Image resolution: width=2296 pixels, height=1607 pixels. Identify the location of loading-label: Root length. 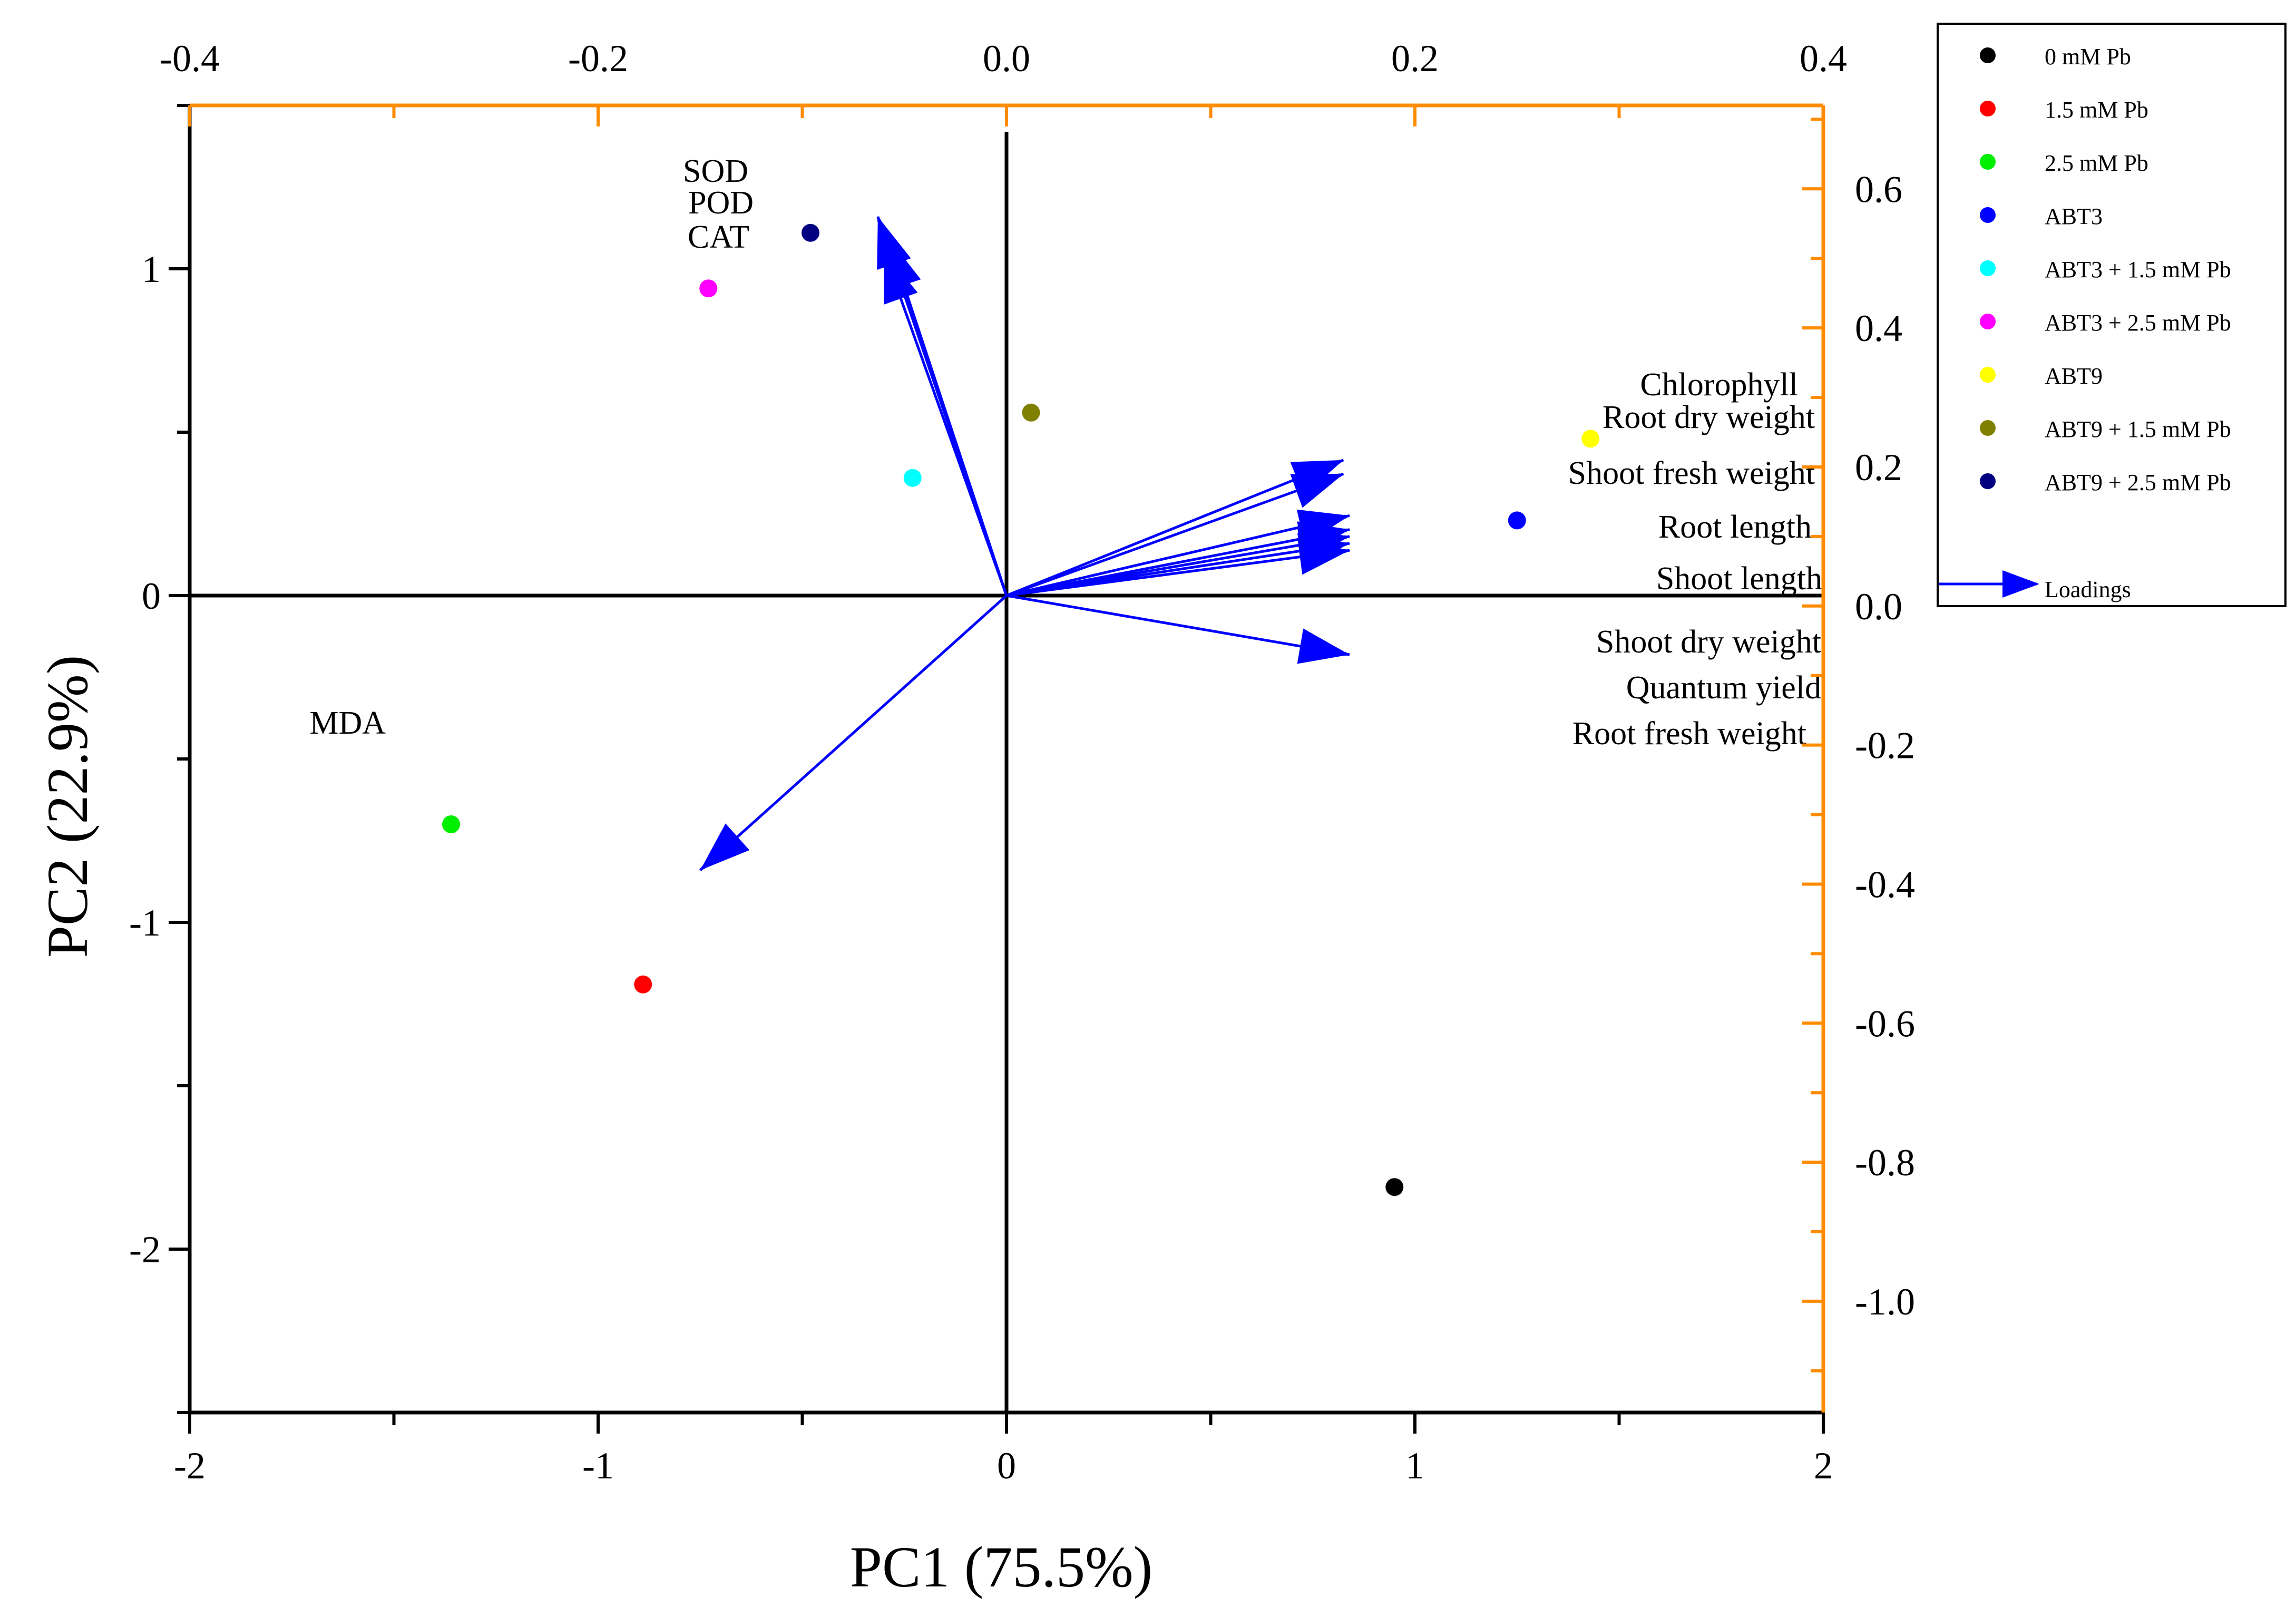
(1735, 527).